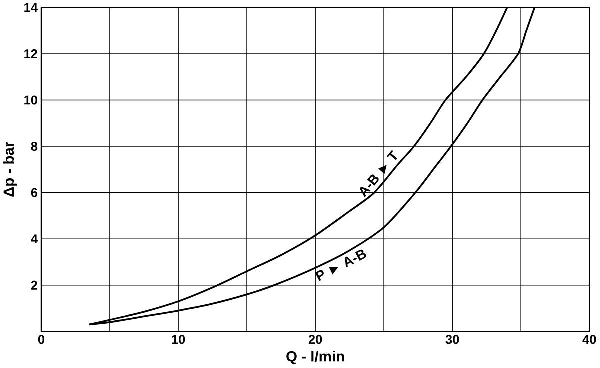 The image size is (600, 368). I want to click on x-tick-label: 20, so click(315, 339).